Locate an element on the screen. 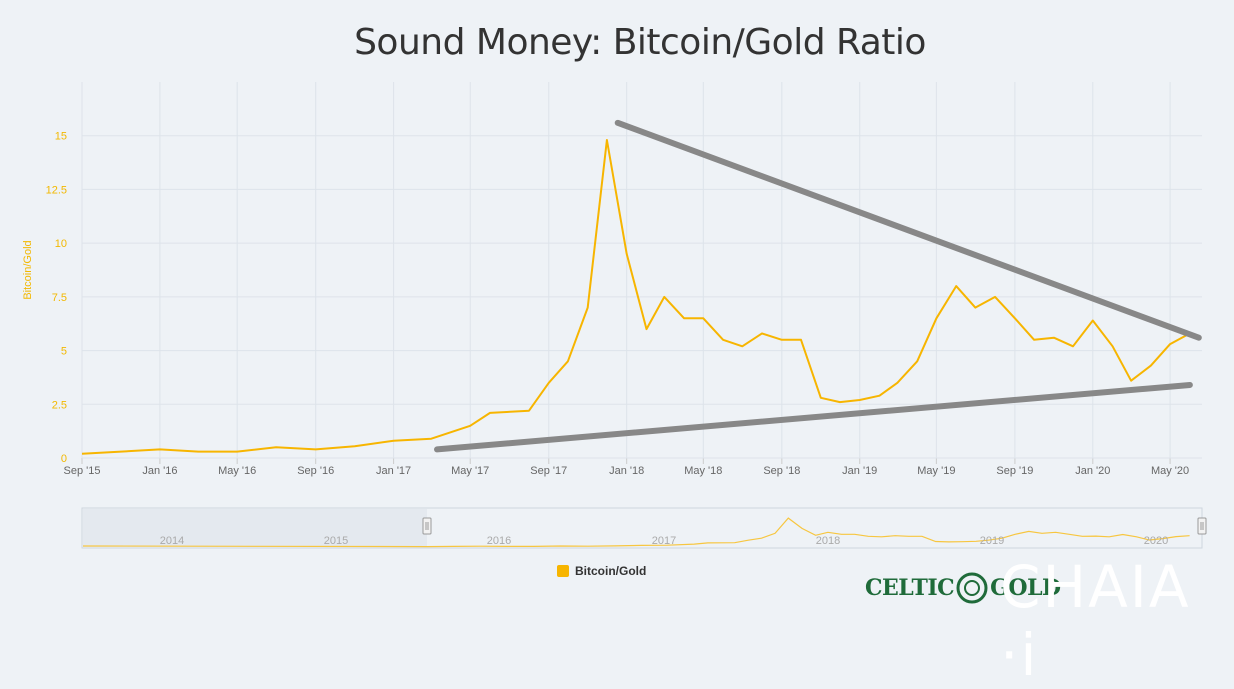  y-tick-label: 0 is located at coordinates (64, 459).